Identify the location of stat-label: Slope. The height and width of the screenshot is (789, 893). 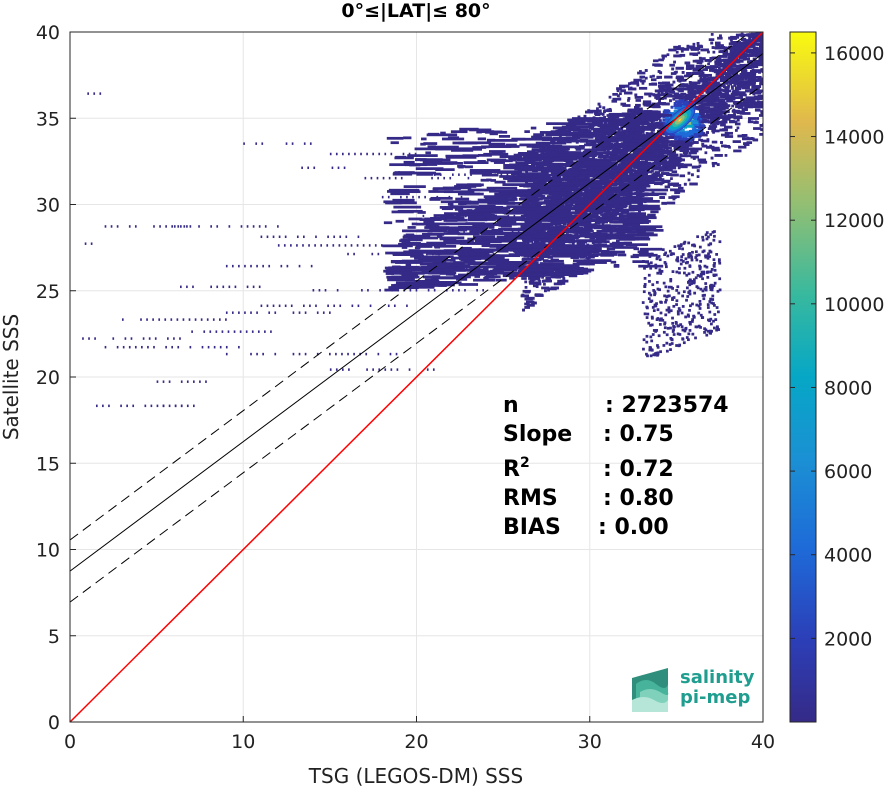
(537, 434).